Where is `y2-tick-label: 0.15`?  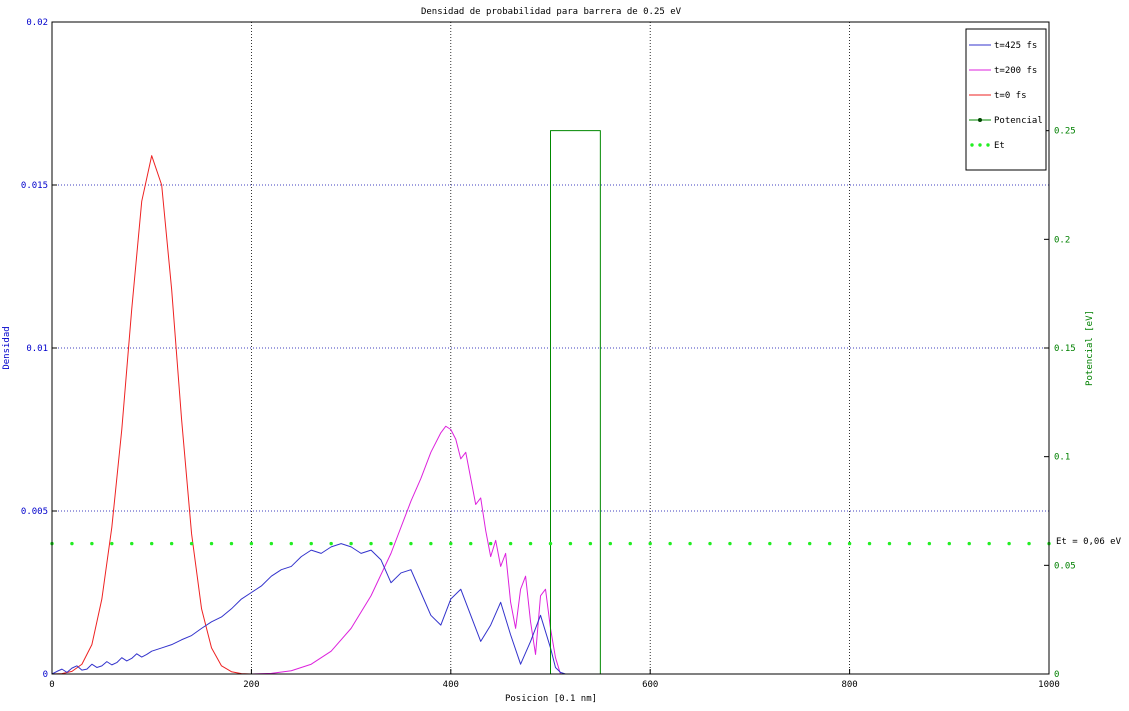
y2-tick-label: 0.15 is located at coordinates (1065, 349).